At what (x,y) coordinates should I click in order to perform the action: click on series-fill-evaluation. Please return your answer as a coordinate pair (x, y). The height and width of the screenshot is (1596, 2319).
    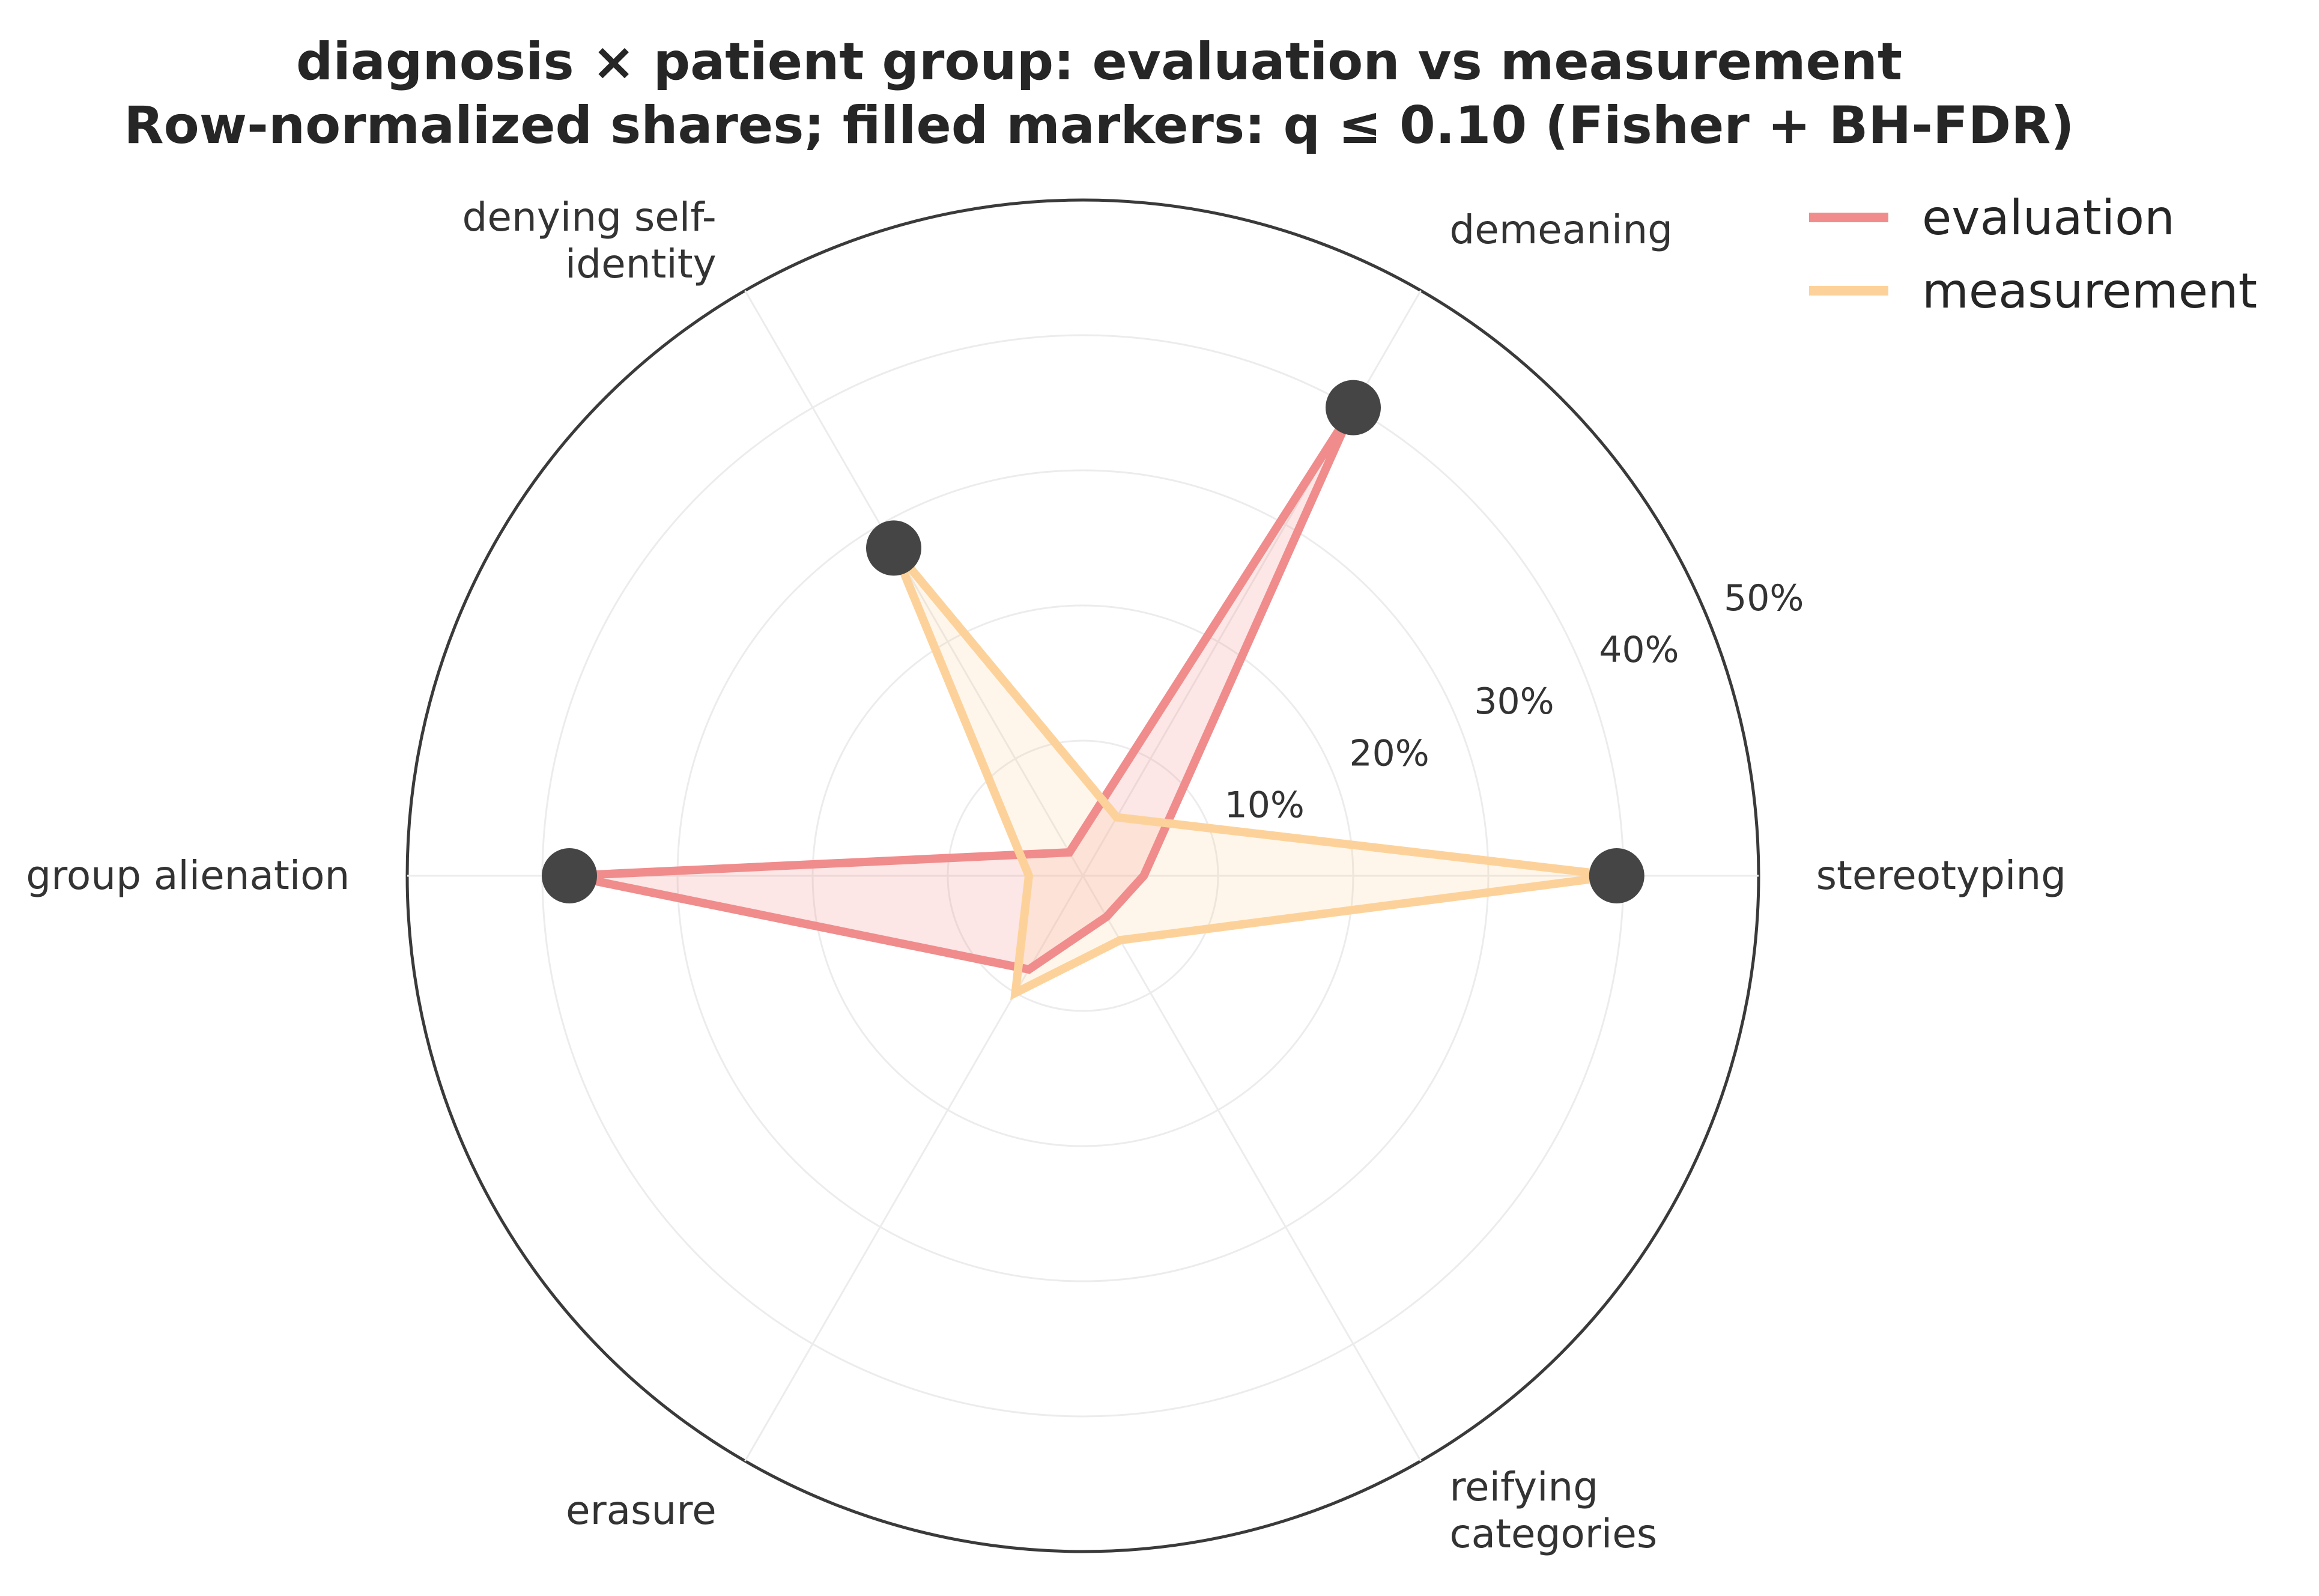
    Looking at the image, I should click on (961, 688).